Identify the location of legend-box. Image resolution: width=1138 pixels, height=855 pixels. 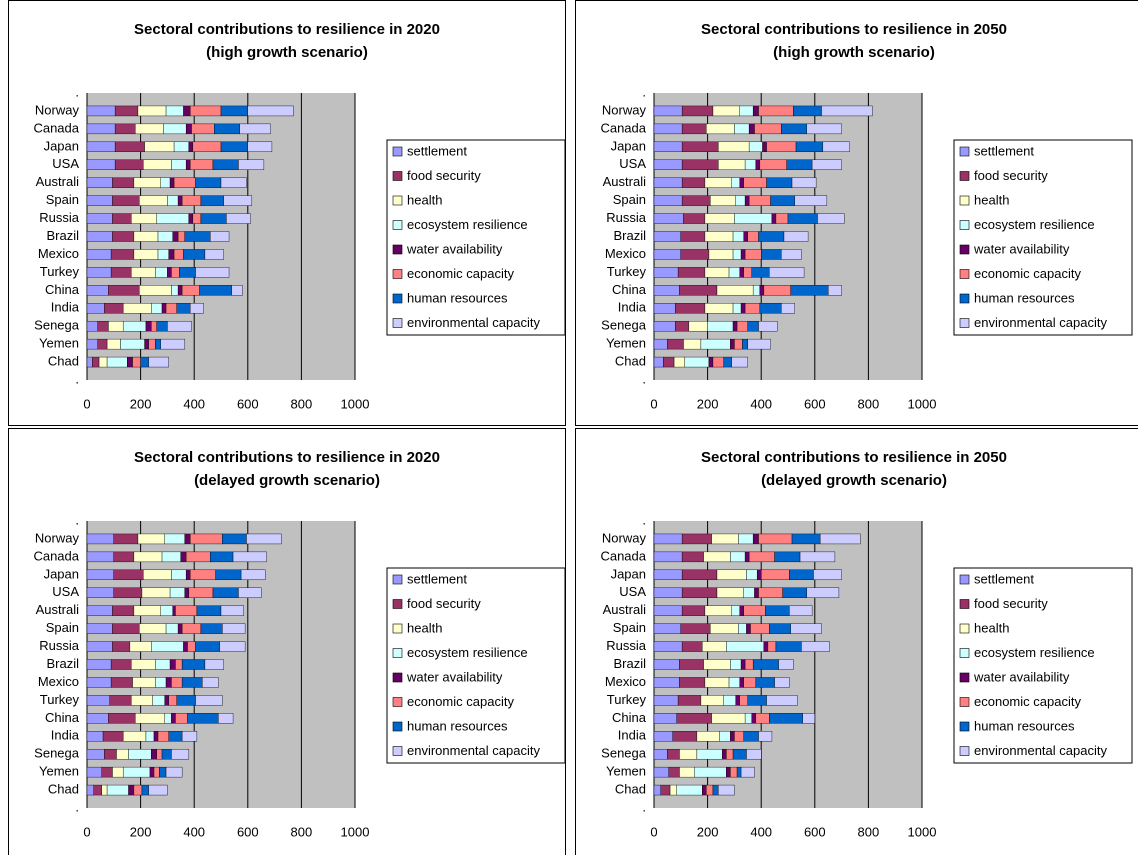
(476, 665).